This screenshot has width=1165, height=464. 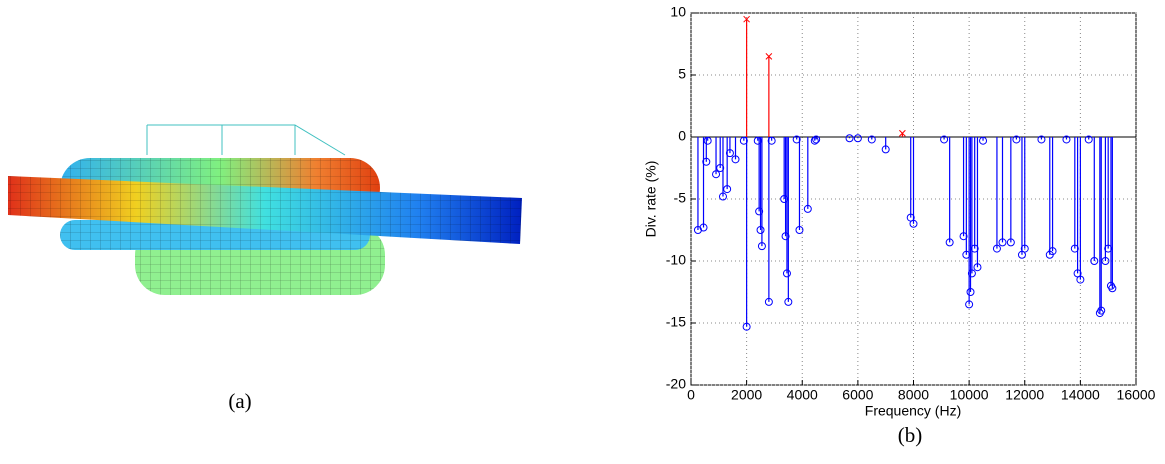 I want to click on y-tick-label: -15, so click(x=676, y=322).